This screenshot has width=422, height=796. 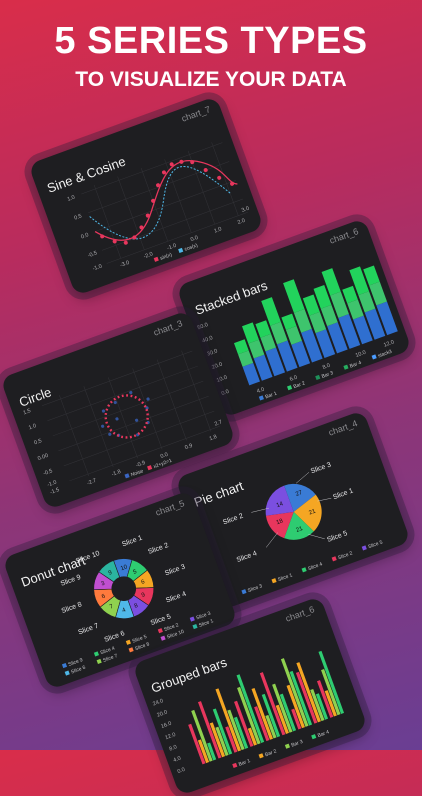 I want to click on x-tick: 6.0, so click(x=293, y=379).